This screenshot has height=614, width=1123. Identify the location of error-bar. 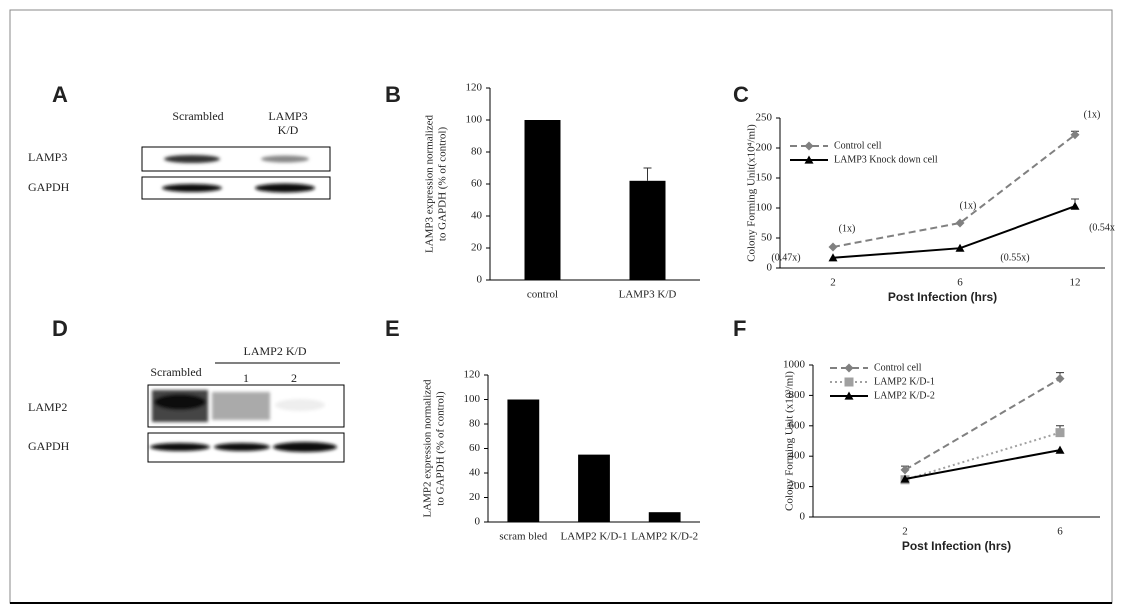
(647, 174).